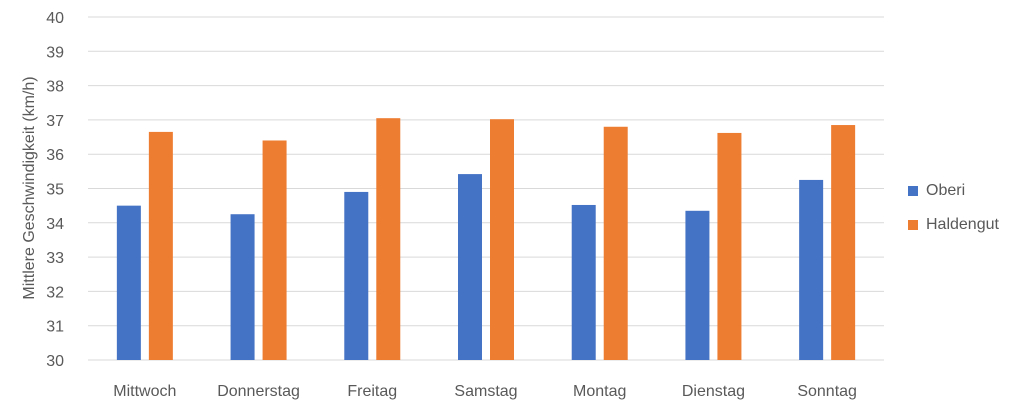 Image resolution: width=1024 pixels, height=408 pixels. I want to click on bar-oberi-freitag, so click(356, 275).